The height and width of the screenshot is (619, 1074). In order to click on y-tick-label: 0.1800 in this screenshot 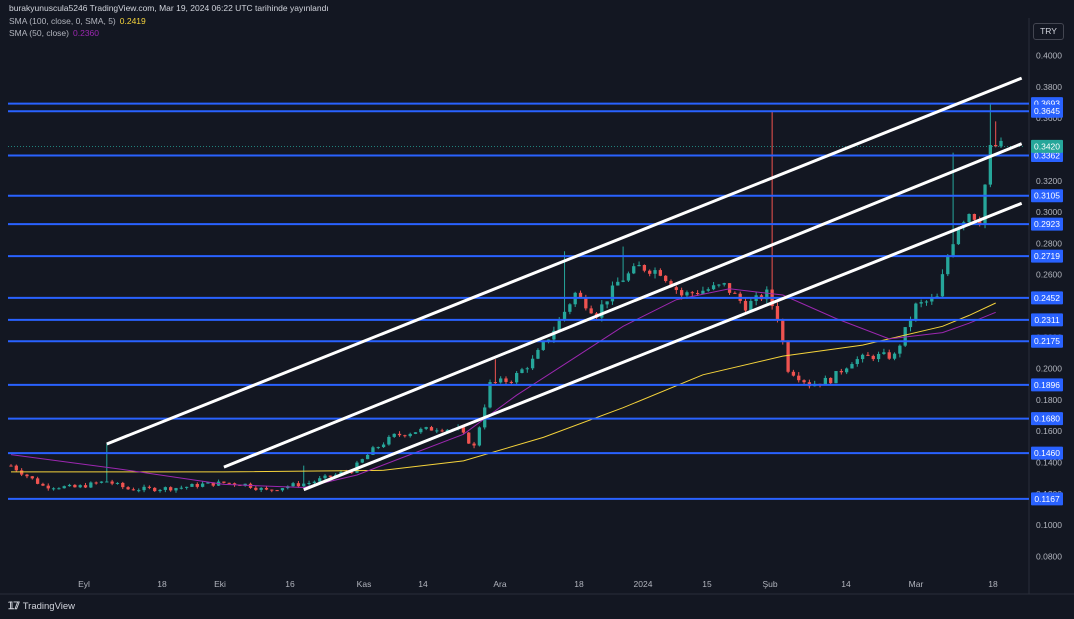, I will do `click(1049, 400)`.